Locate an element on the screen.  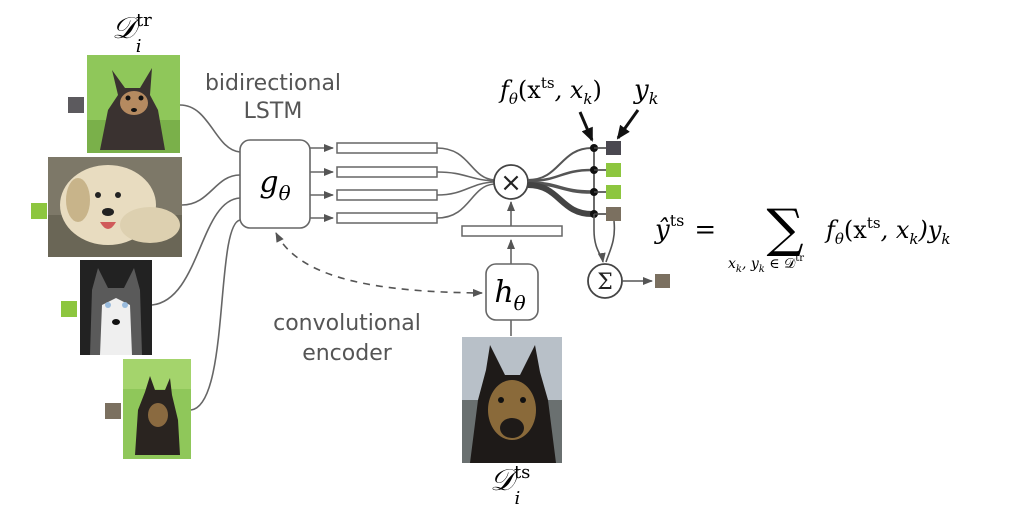
support-to-g-connections is located at coordinates (196, 257).